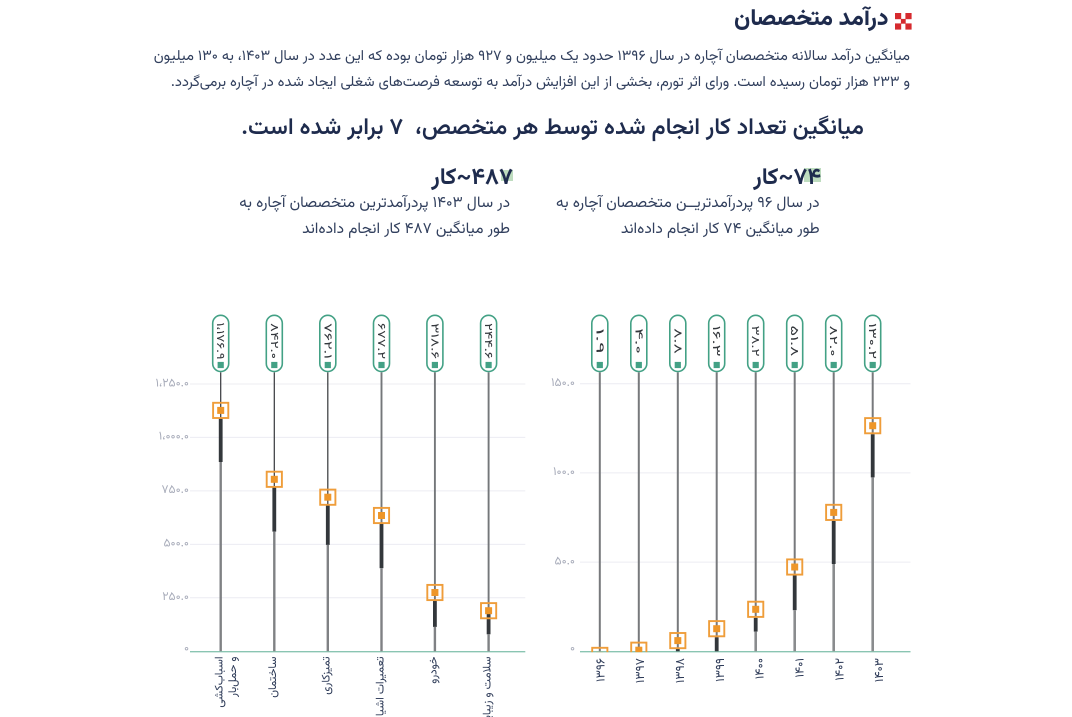 The image size is (1072, 717). What do you see at coordinates (761, 668) in the screenshot?
I see `svg-text: ۱۴۰۰` at bounding box center [761, 668].